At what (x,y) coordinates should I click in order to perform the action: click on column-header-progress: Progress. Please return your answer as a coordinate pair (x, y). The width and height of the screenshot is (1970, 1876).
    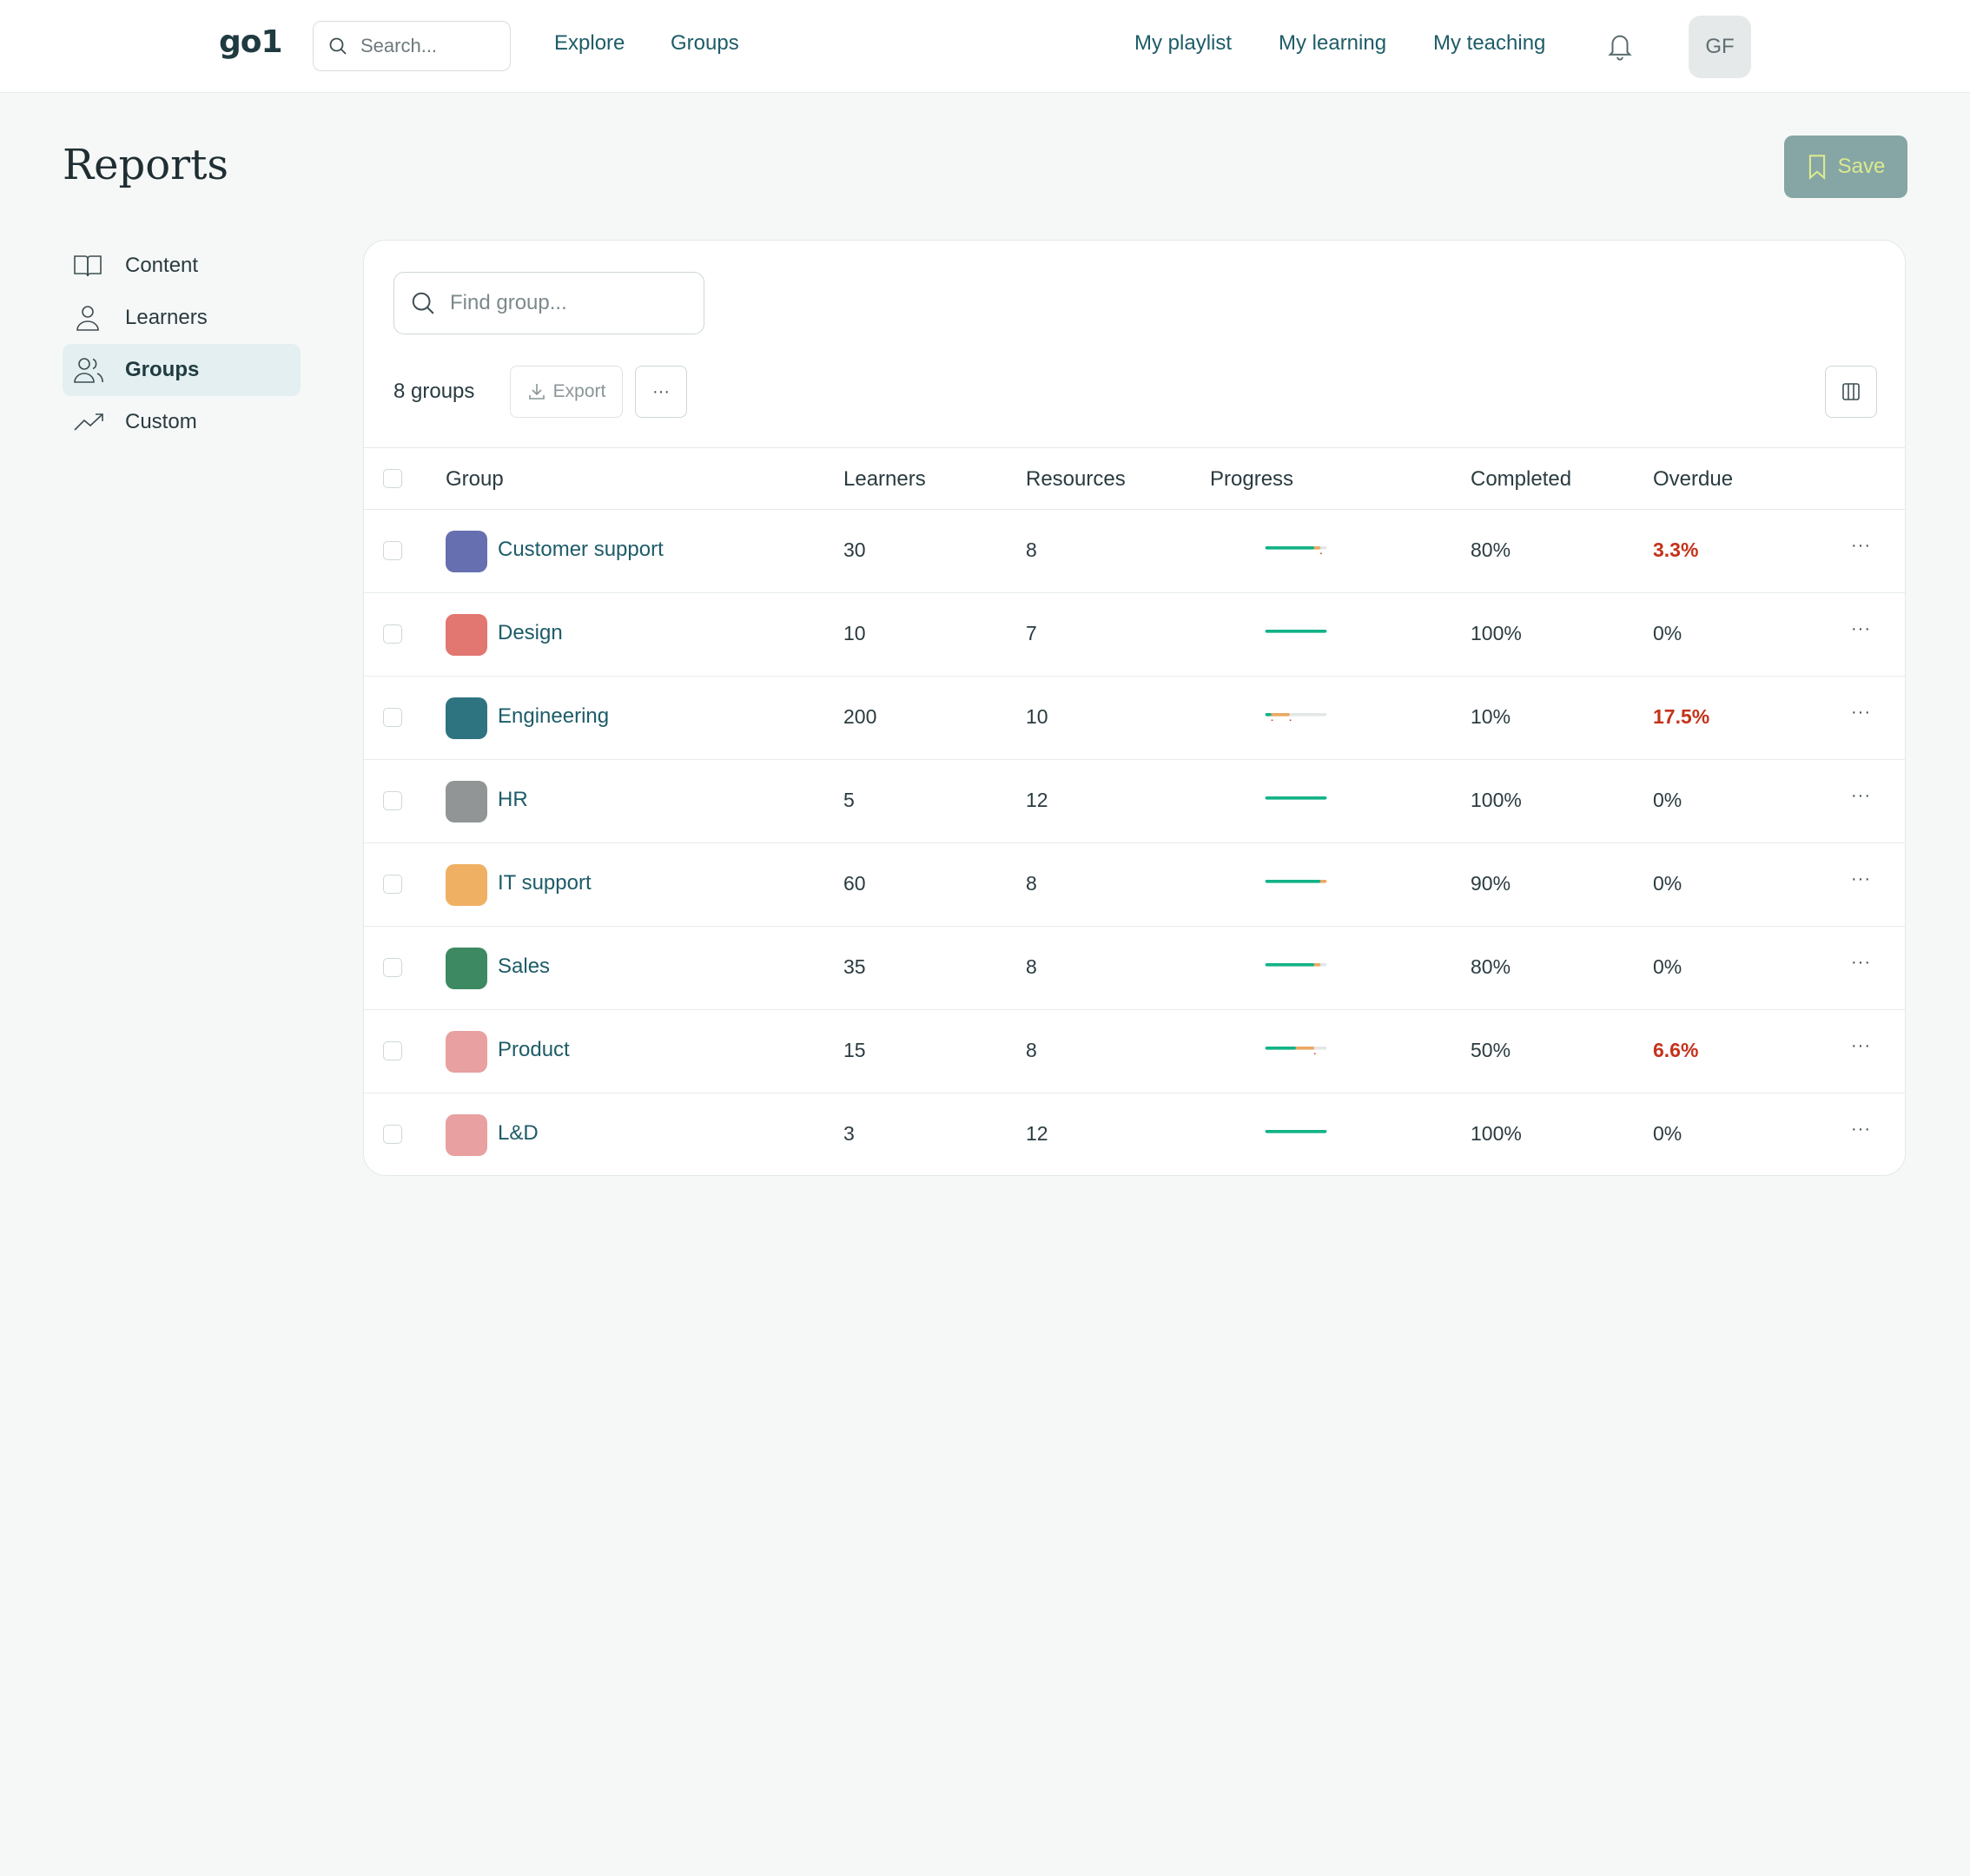
    Looking at the image, I should click on (1252, 479).